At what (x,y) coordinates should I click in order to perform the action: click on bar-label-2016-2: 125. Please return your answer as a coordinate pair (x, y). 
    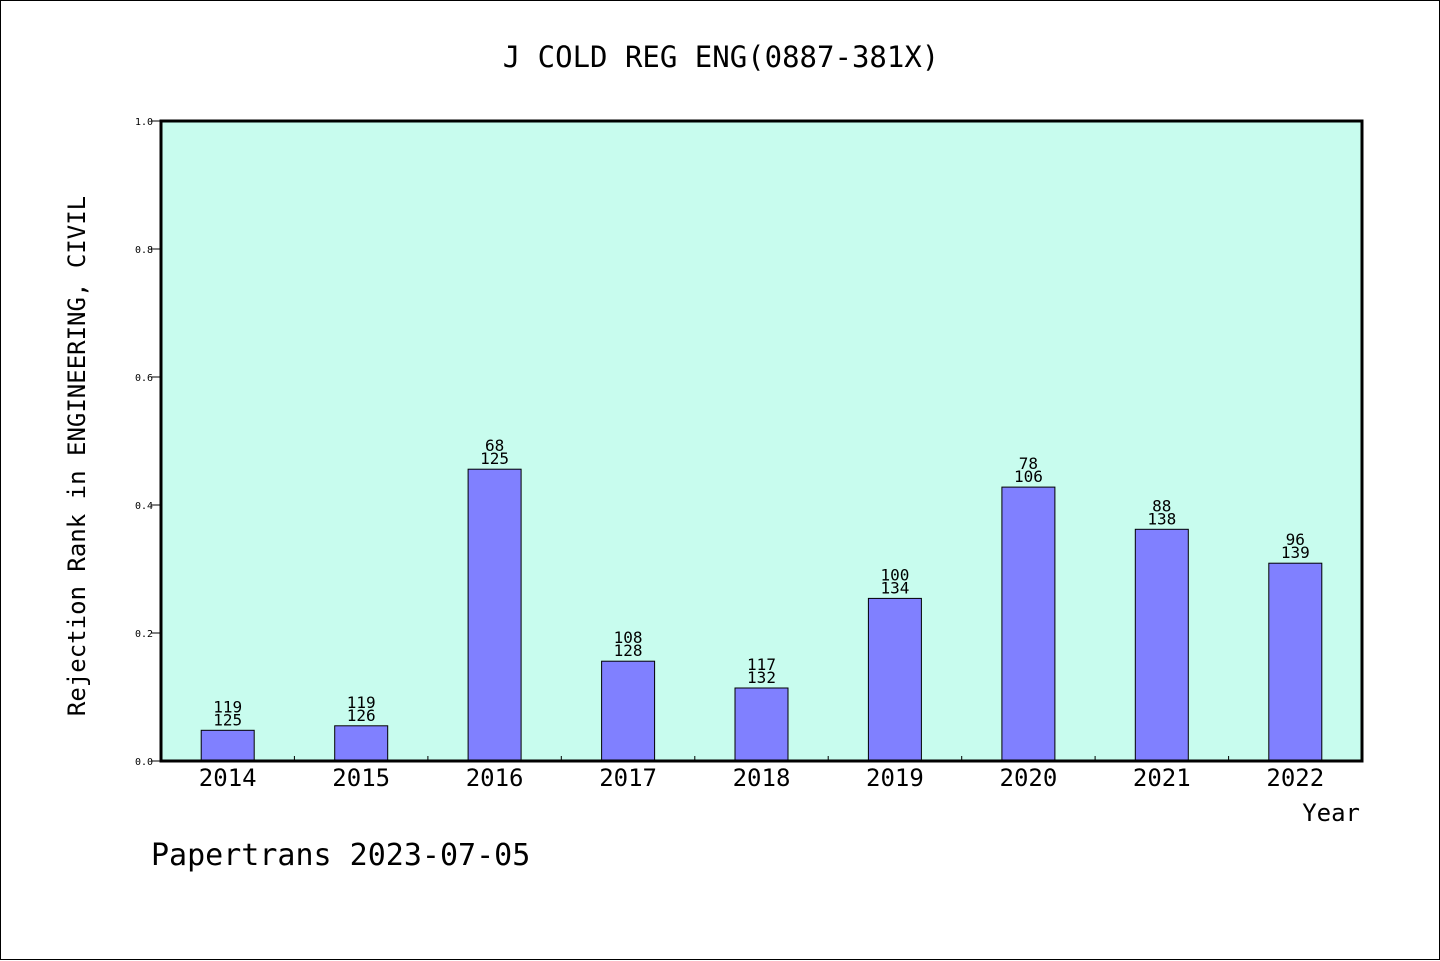
    Looking at the image, I should click on (494, 458).